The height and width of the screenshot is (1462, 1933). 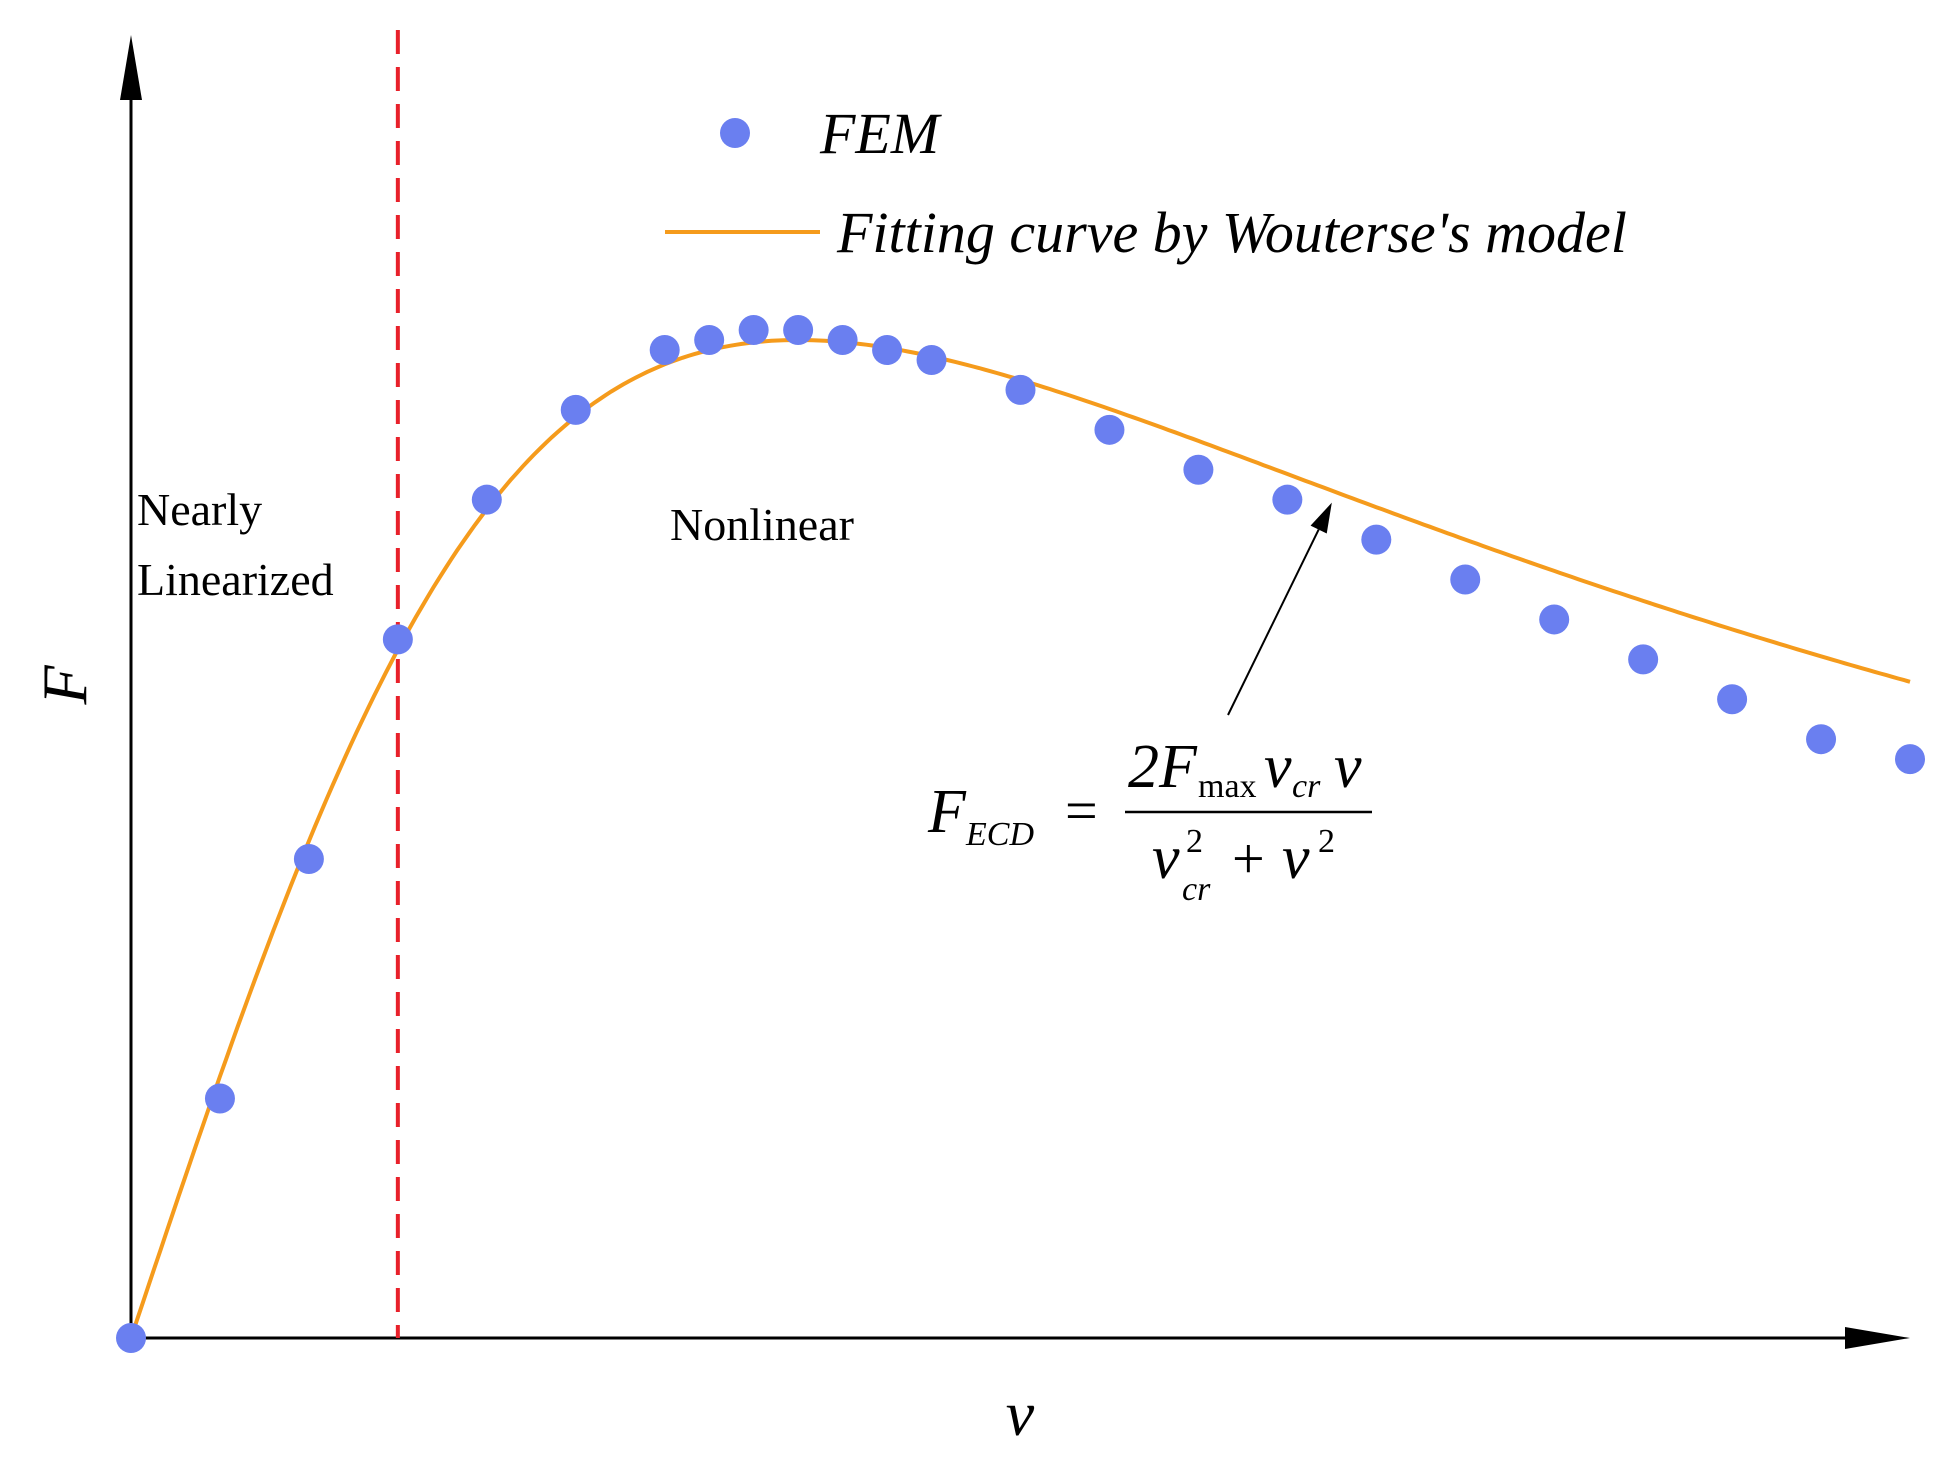 I want to click on formula-numerator-sub-cr: cr, so click(x=1306, y=786).